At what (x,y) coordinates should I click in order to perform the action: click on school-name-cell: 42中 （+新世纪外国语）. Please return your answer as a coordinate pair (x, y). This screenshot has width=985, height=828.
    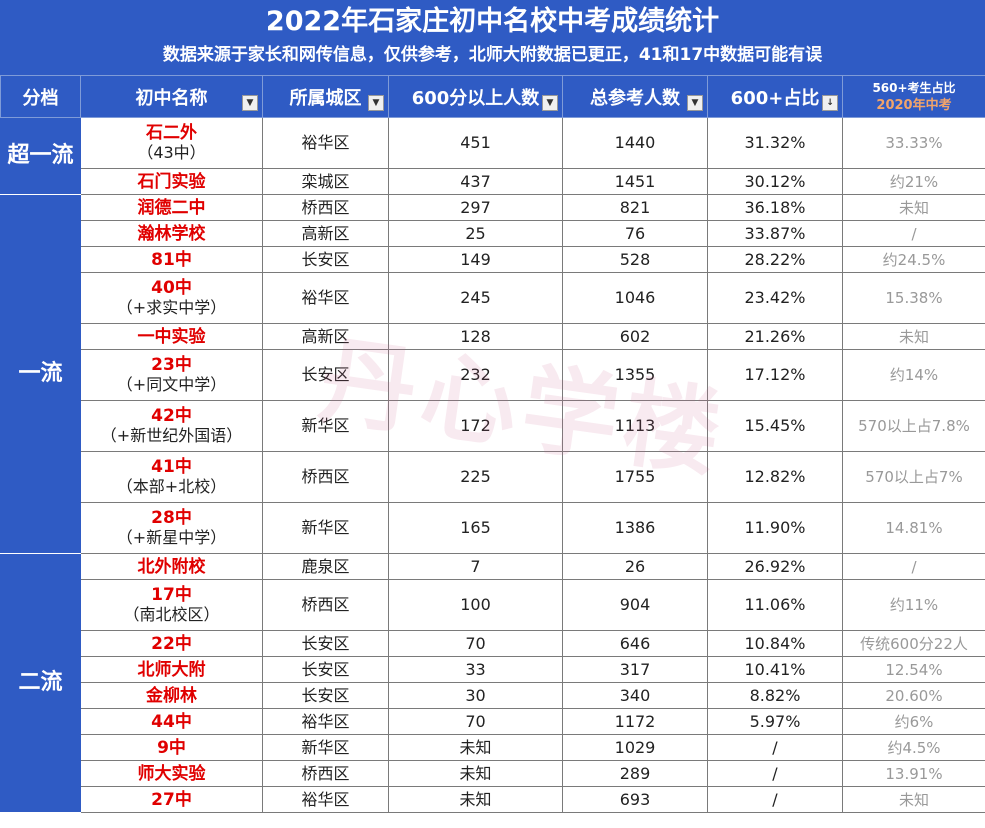
    Looking at the image, I should click on (171, 426).